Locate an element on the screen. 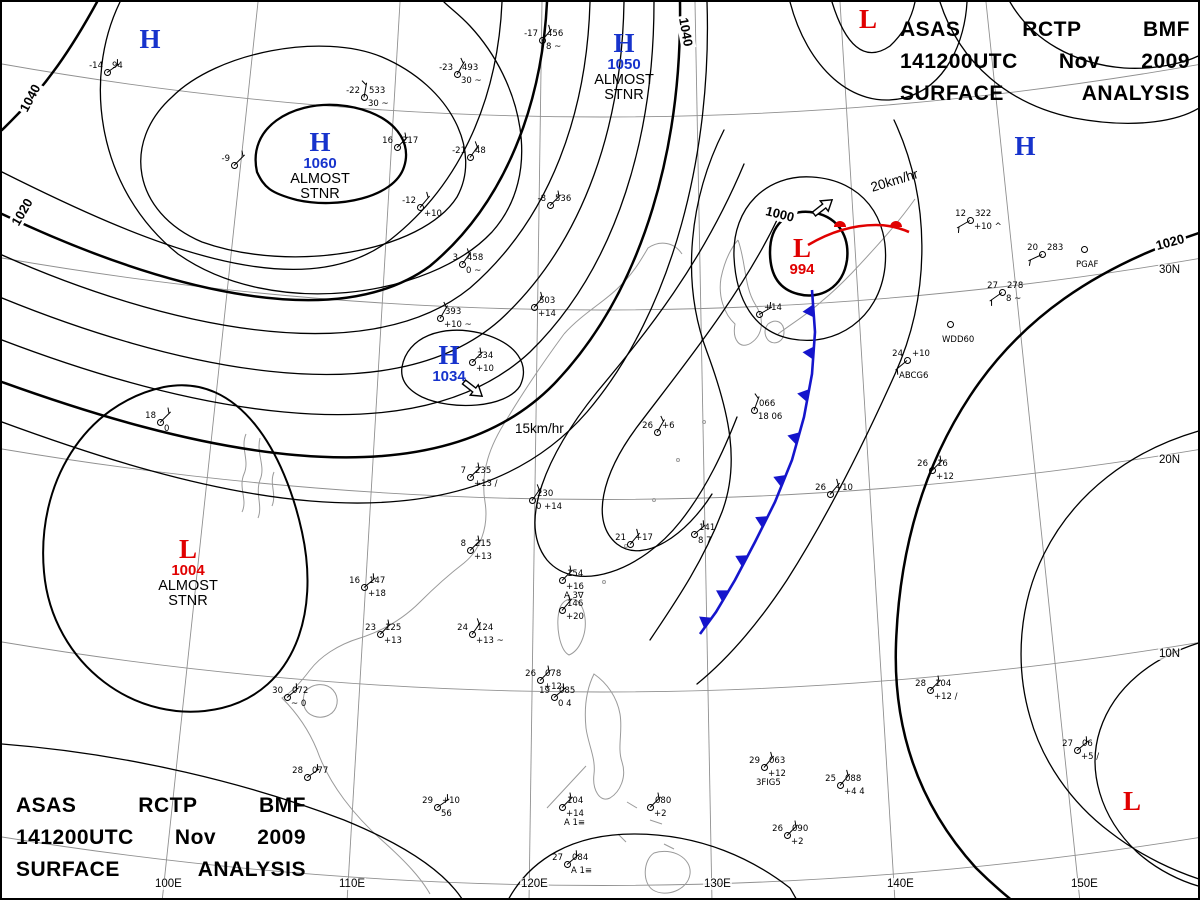  station-tendency: 8 ~ is located at coordinates (1014, 299).